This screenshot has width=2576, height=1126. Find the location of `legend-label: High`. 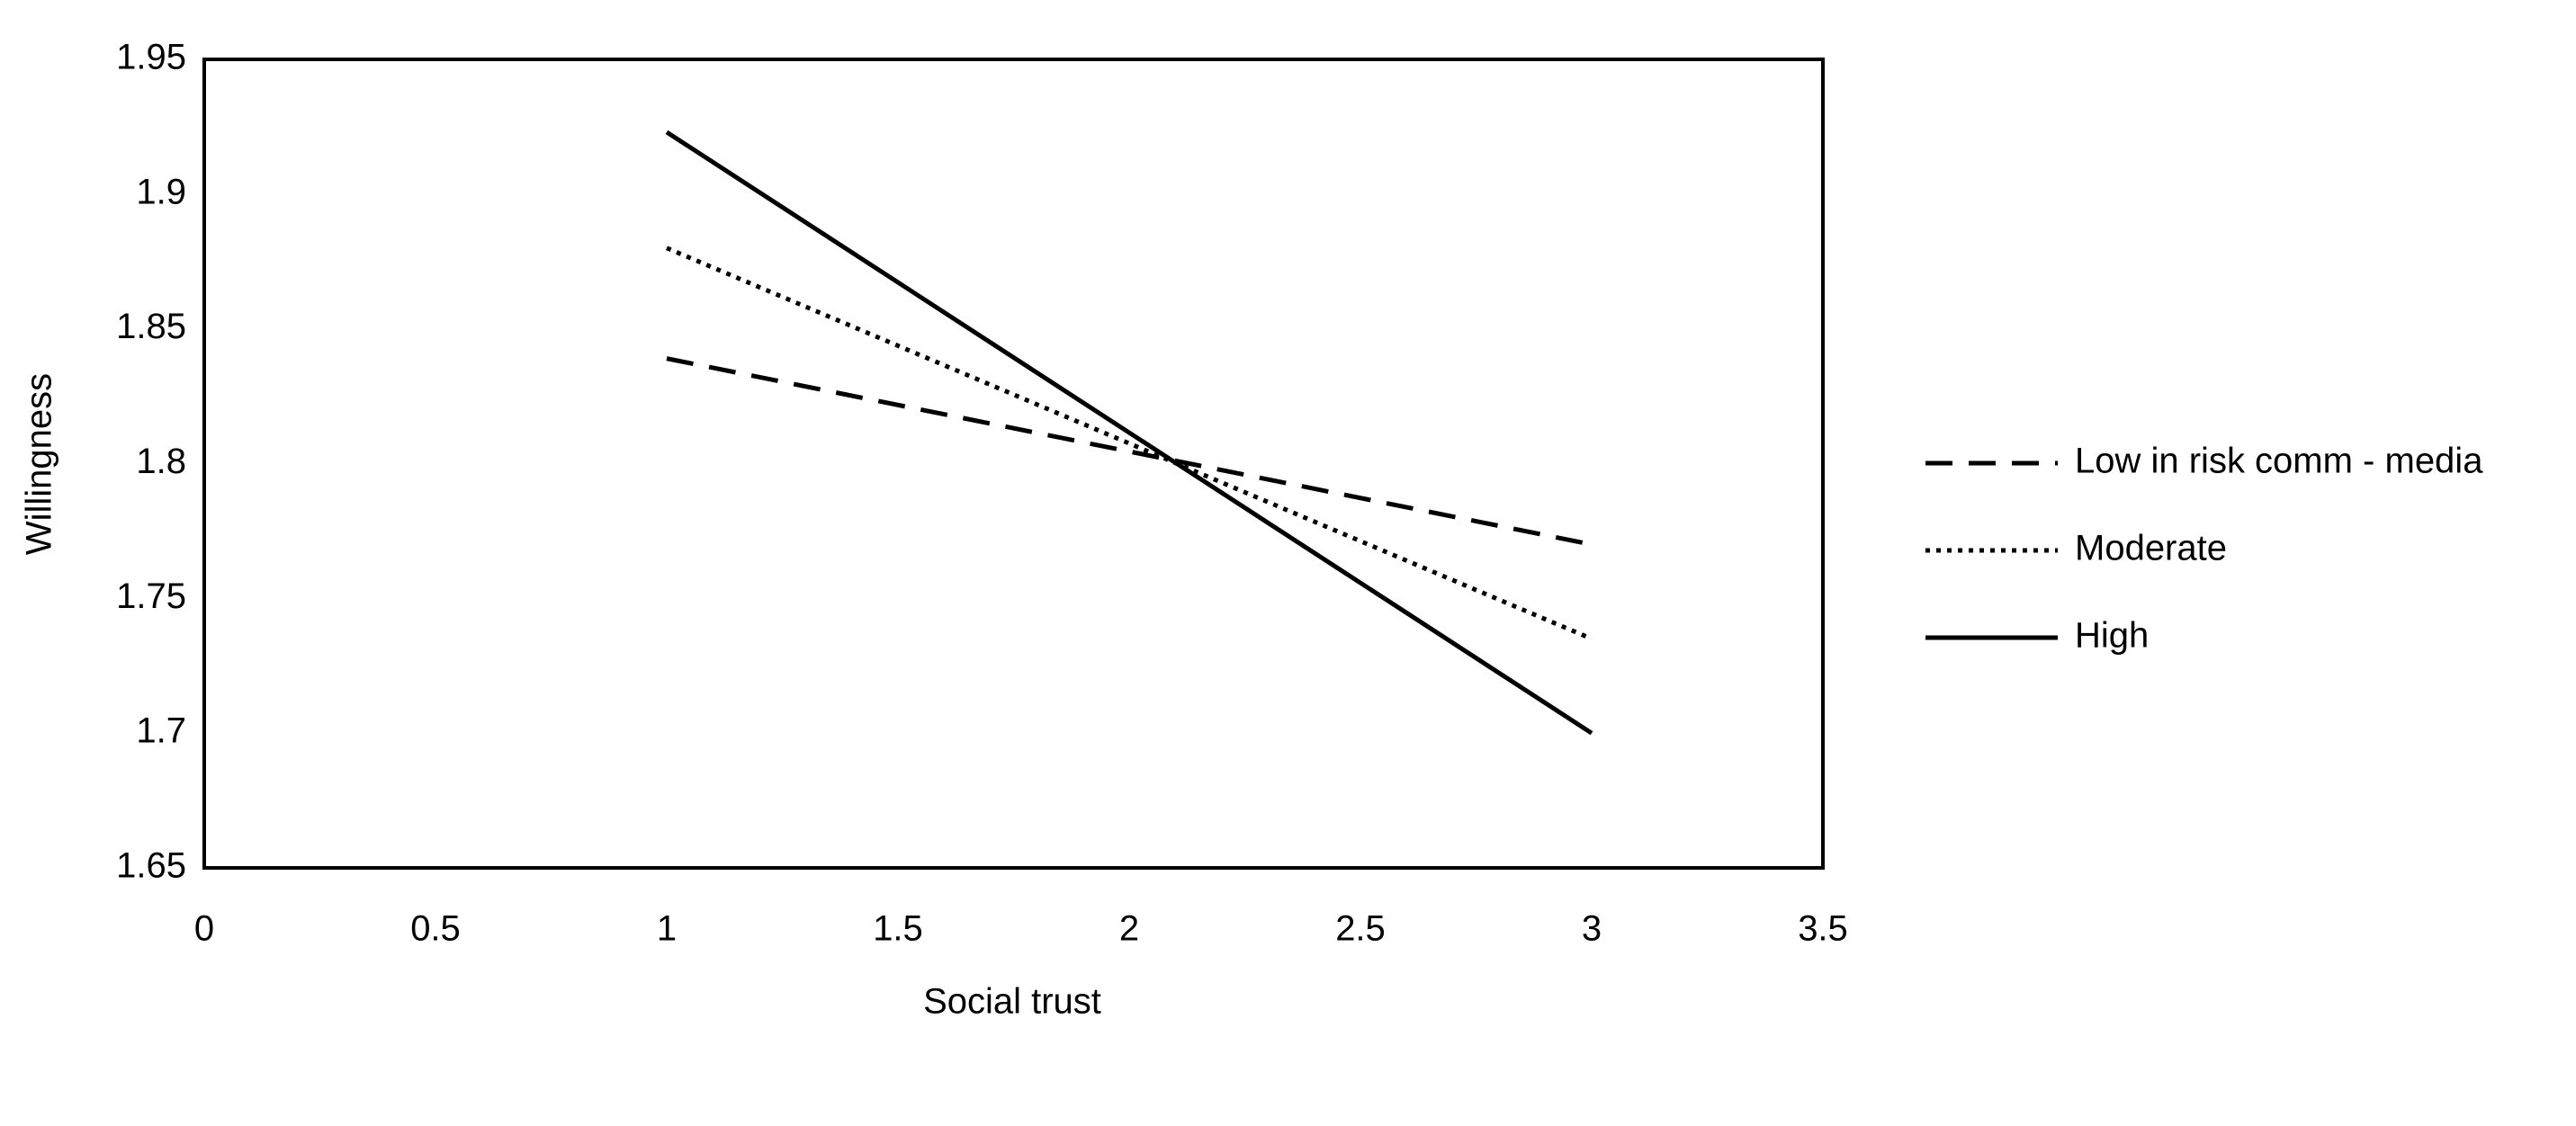

legend-label: High is located at coordinates (2112, 636).